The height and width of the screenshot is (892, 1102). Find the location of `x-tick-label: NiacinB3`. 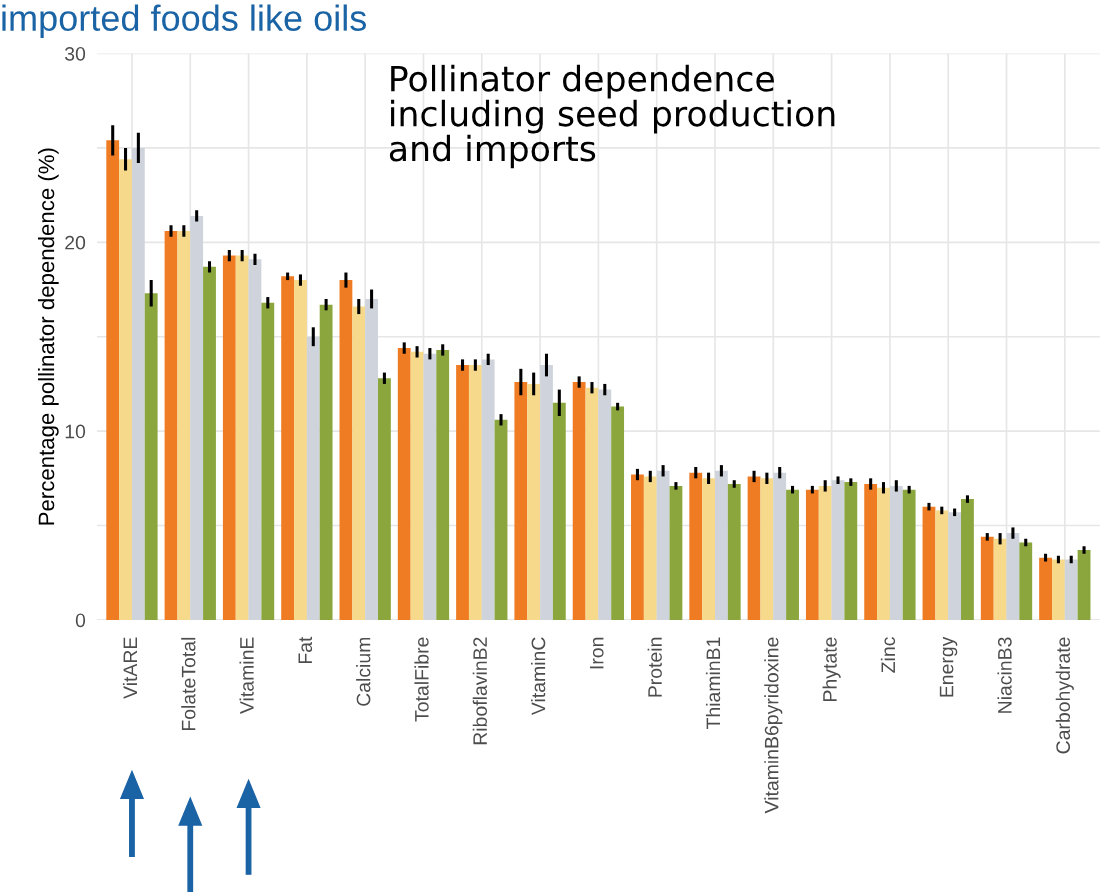

x-tick-label: NiacinB3 is located at coordinates (1004, 675).